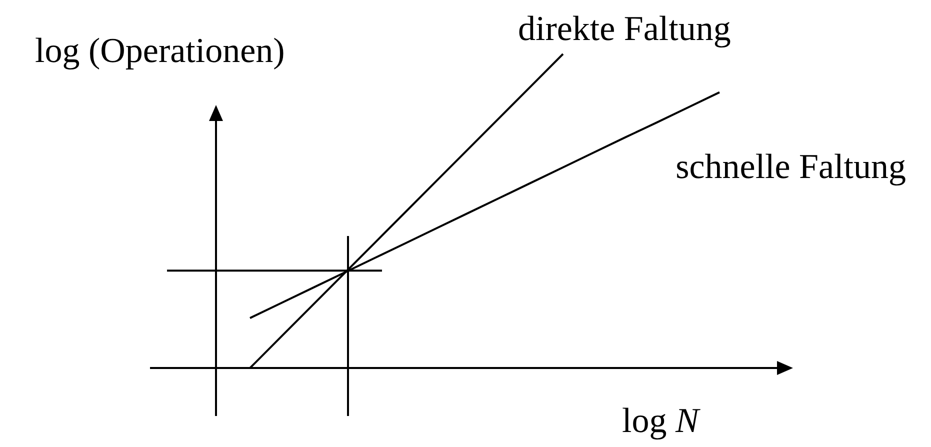  What do you see at coordinates (624, 28) in the screenshot?
I see `series-label: direkte Faltung` at bounding box center [624, 28].